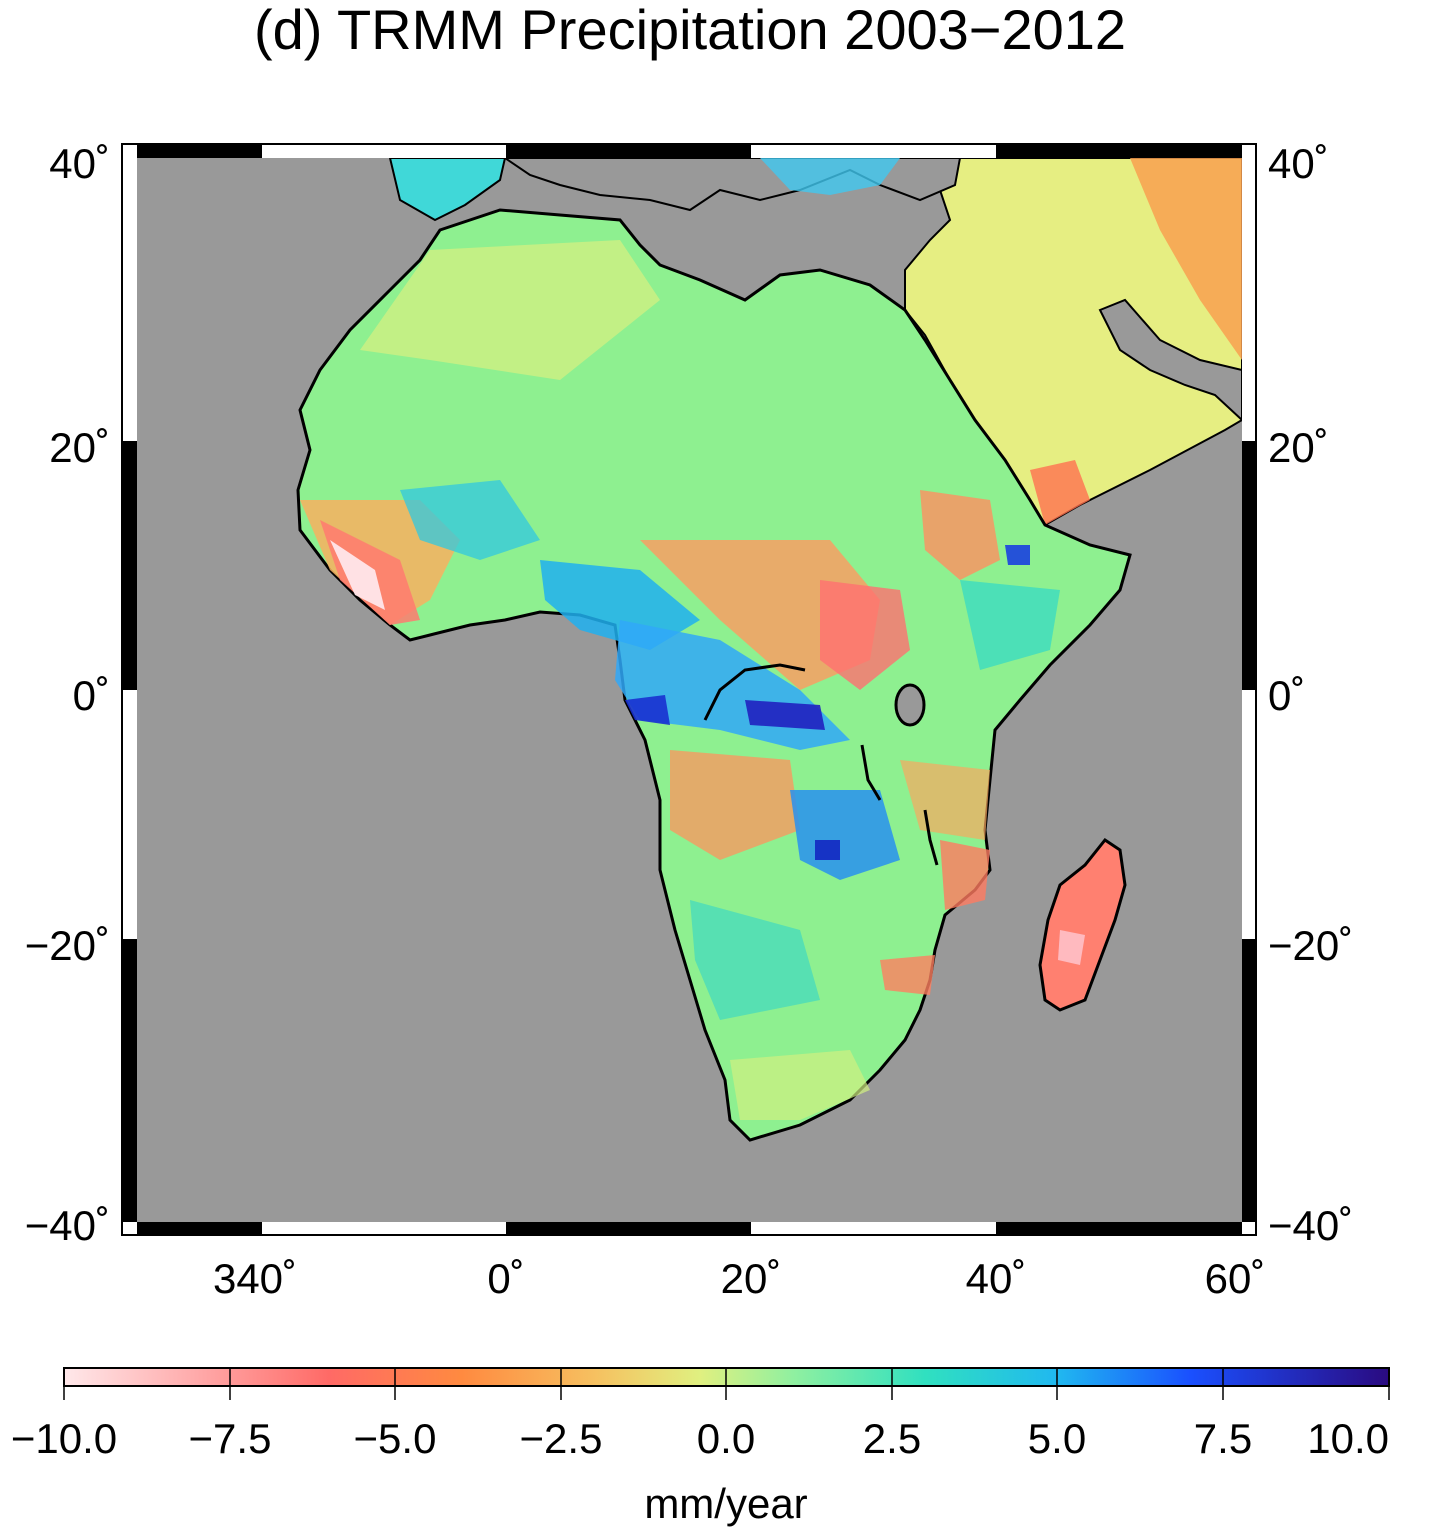 The width and height of the screenshot is (1437, 1535). I want to click on patch-tanzania-orange, so click(945, 800).